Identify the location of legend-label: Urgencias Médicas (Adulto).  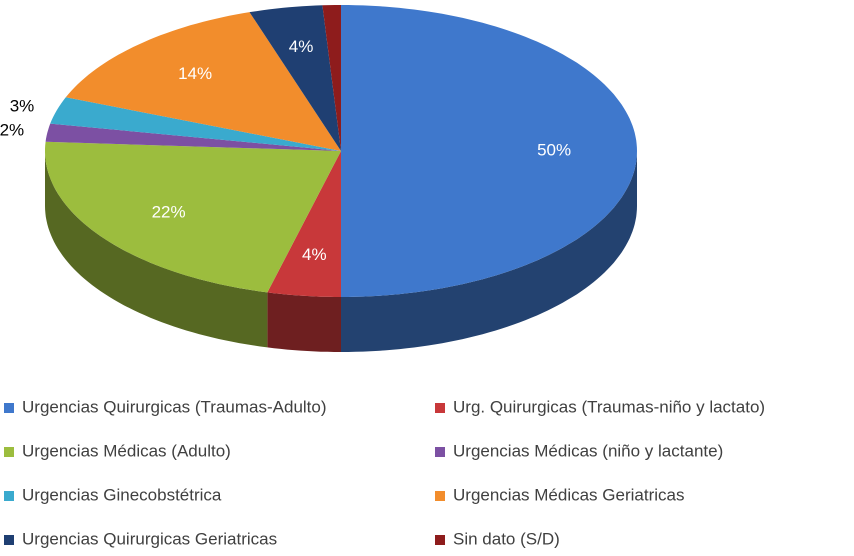
(126, 450).